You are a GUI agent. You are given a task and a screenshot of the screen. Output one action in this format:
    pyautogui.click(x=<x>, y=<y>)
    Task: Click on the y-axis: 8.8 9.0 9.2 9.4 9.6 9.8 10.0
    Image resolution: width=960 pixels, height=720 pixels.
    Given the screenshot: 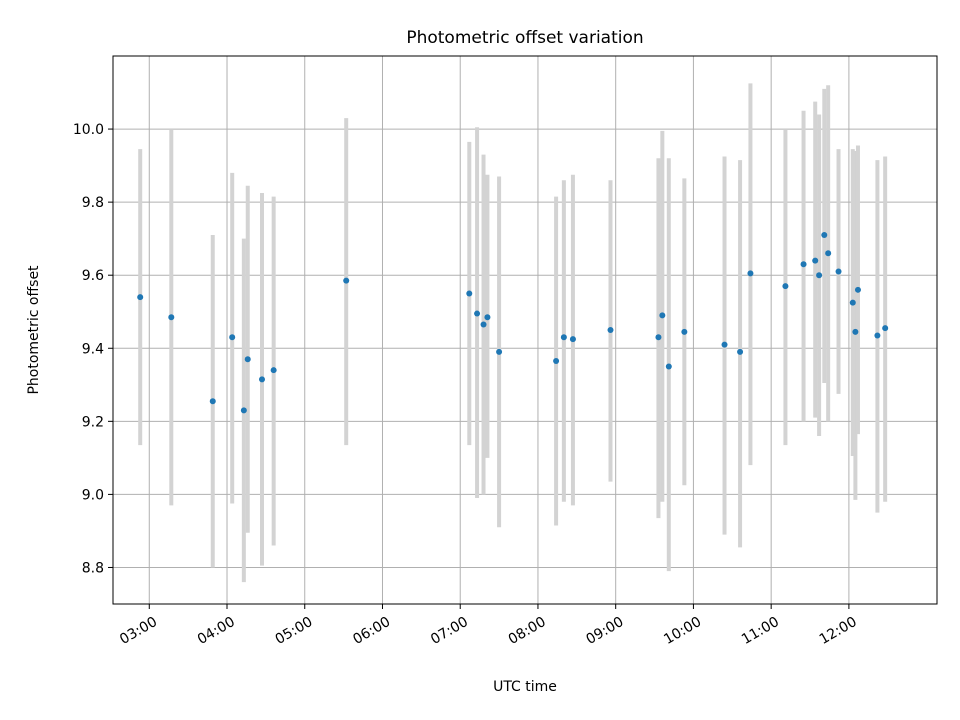 What is the action you would take?
    pyautogui.click(x=93, y=349)
    